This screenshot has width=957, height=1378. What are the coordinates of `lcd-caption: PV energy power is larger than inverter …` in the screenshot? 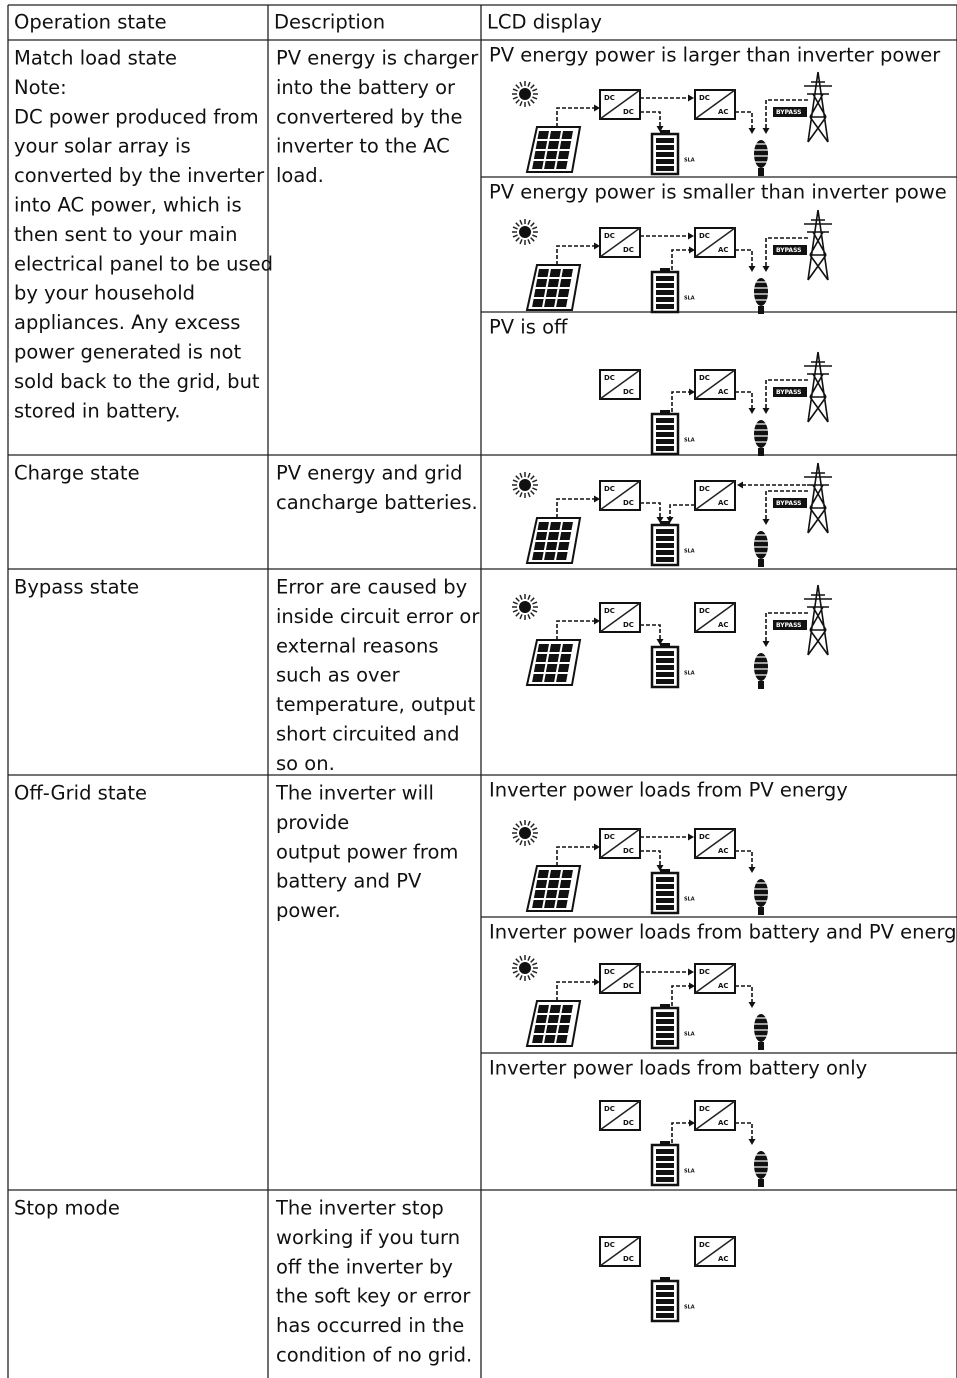 It's located at (715, 55).